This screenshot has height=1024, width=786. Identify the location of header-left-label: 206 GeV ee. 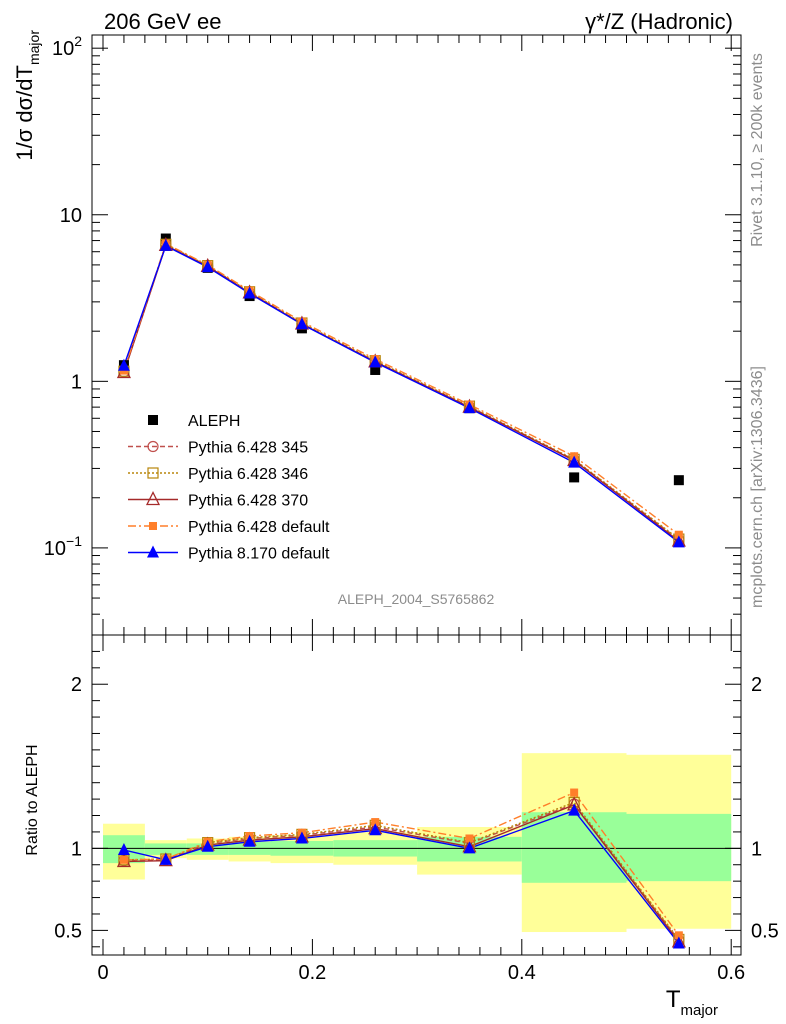
(162, 21).